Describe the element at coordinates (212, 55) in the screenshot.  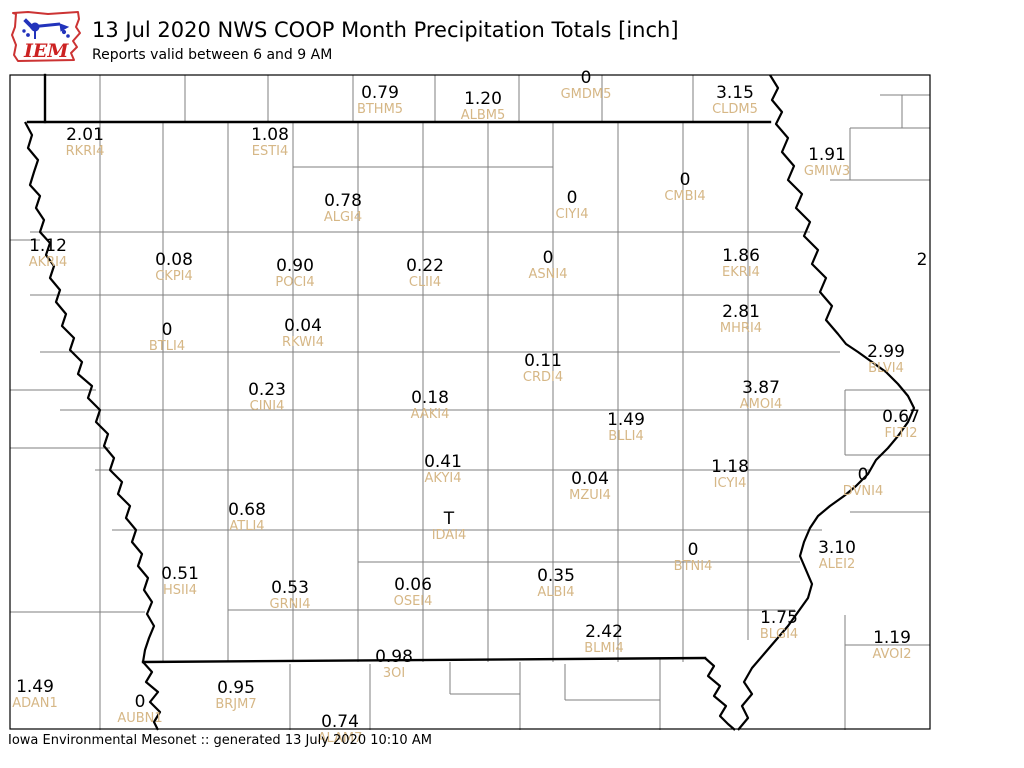
I see `page-subtitle: Reports valid between 6 and 9 AM` at that location.